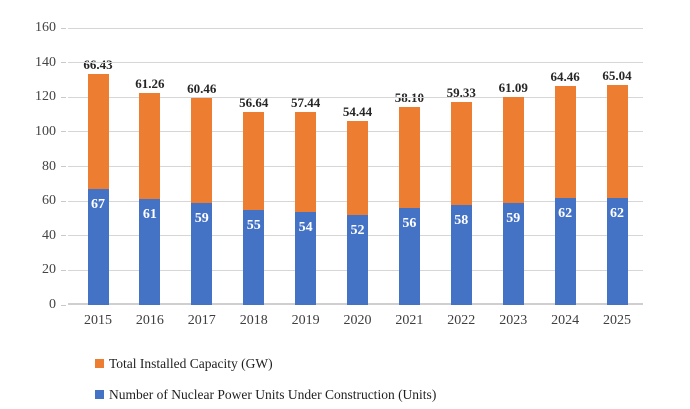 Image resolution: width=690 pixels, height=409 pixels. What do you see at coordinates (49, 235) in the screenshot?
I see `y-axis-label-40: 40` at bounding box center [49, 235].